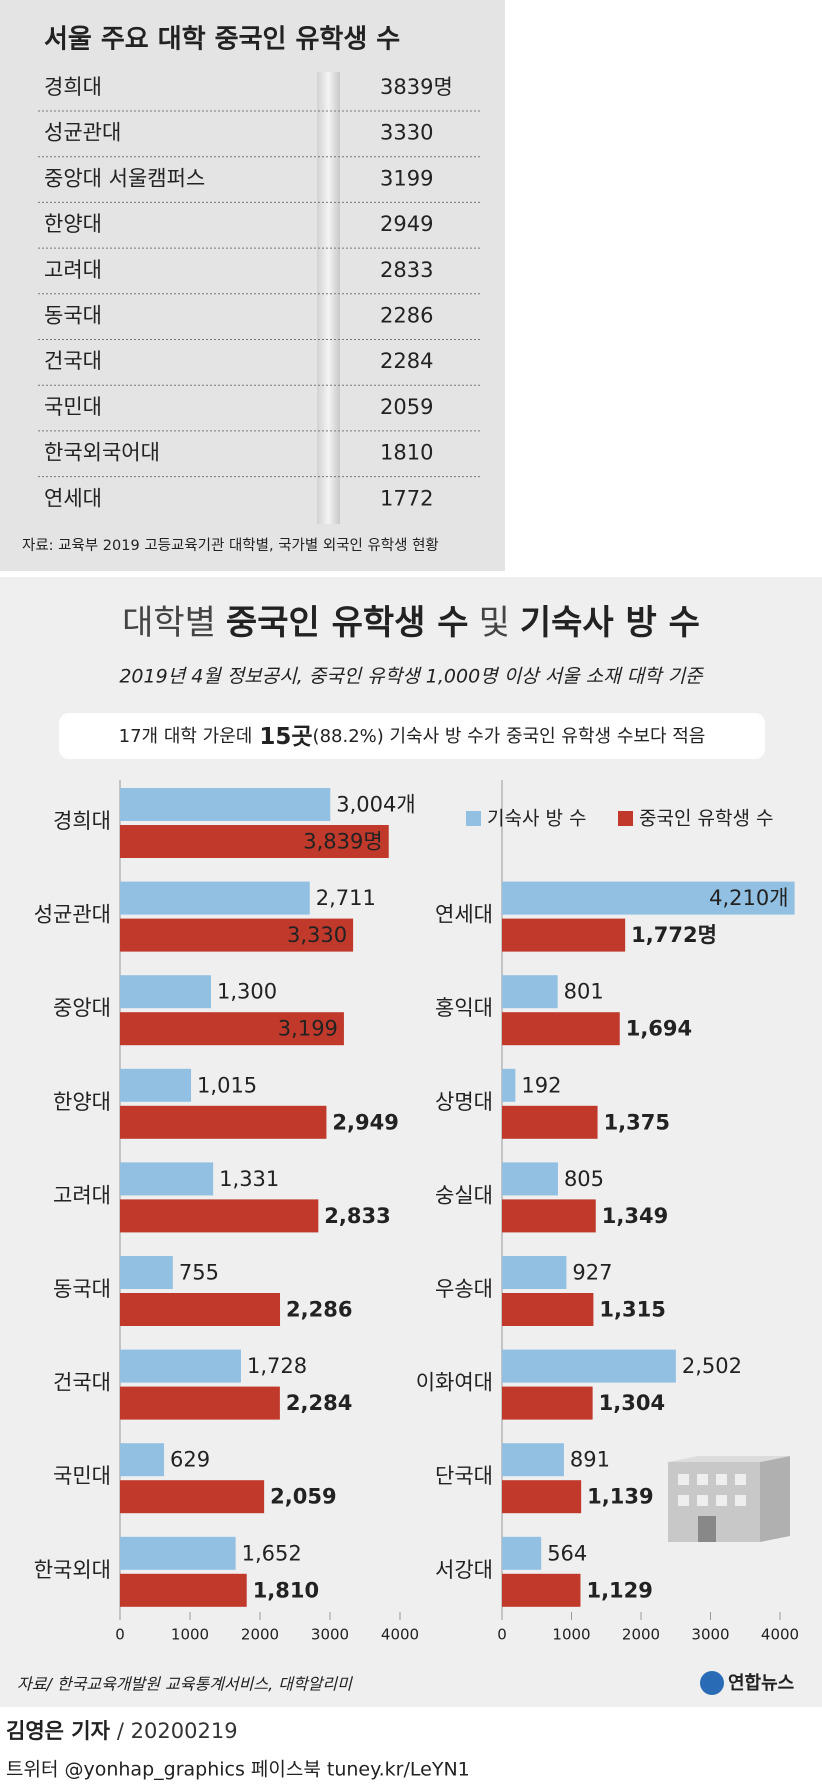 The height and width of the screenshot is (1788, 822). I want to click on value-label: 1,652, so click(272, 1553).